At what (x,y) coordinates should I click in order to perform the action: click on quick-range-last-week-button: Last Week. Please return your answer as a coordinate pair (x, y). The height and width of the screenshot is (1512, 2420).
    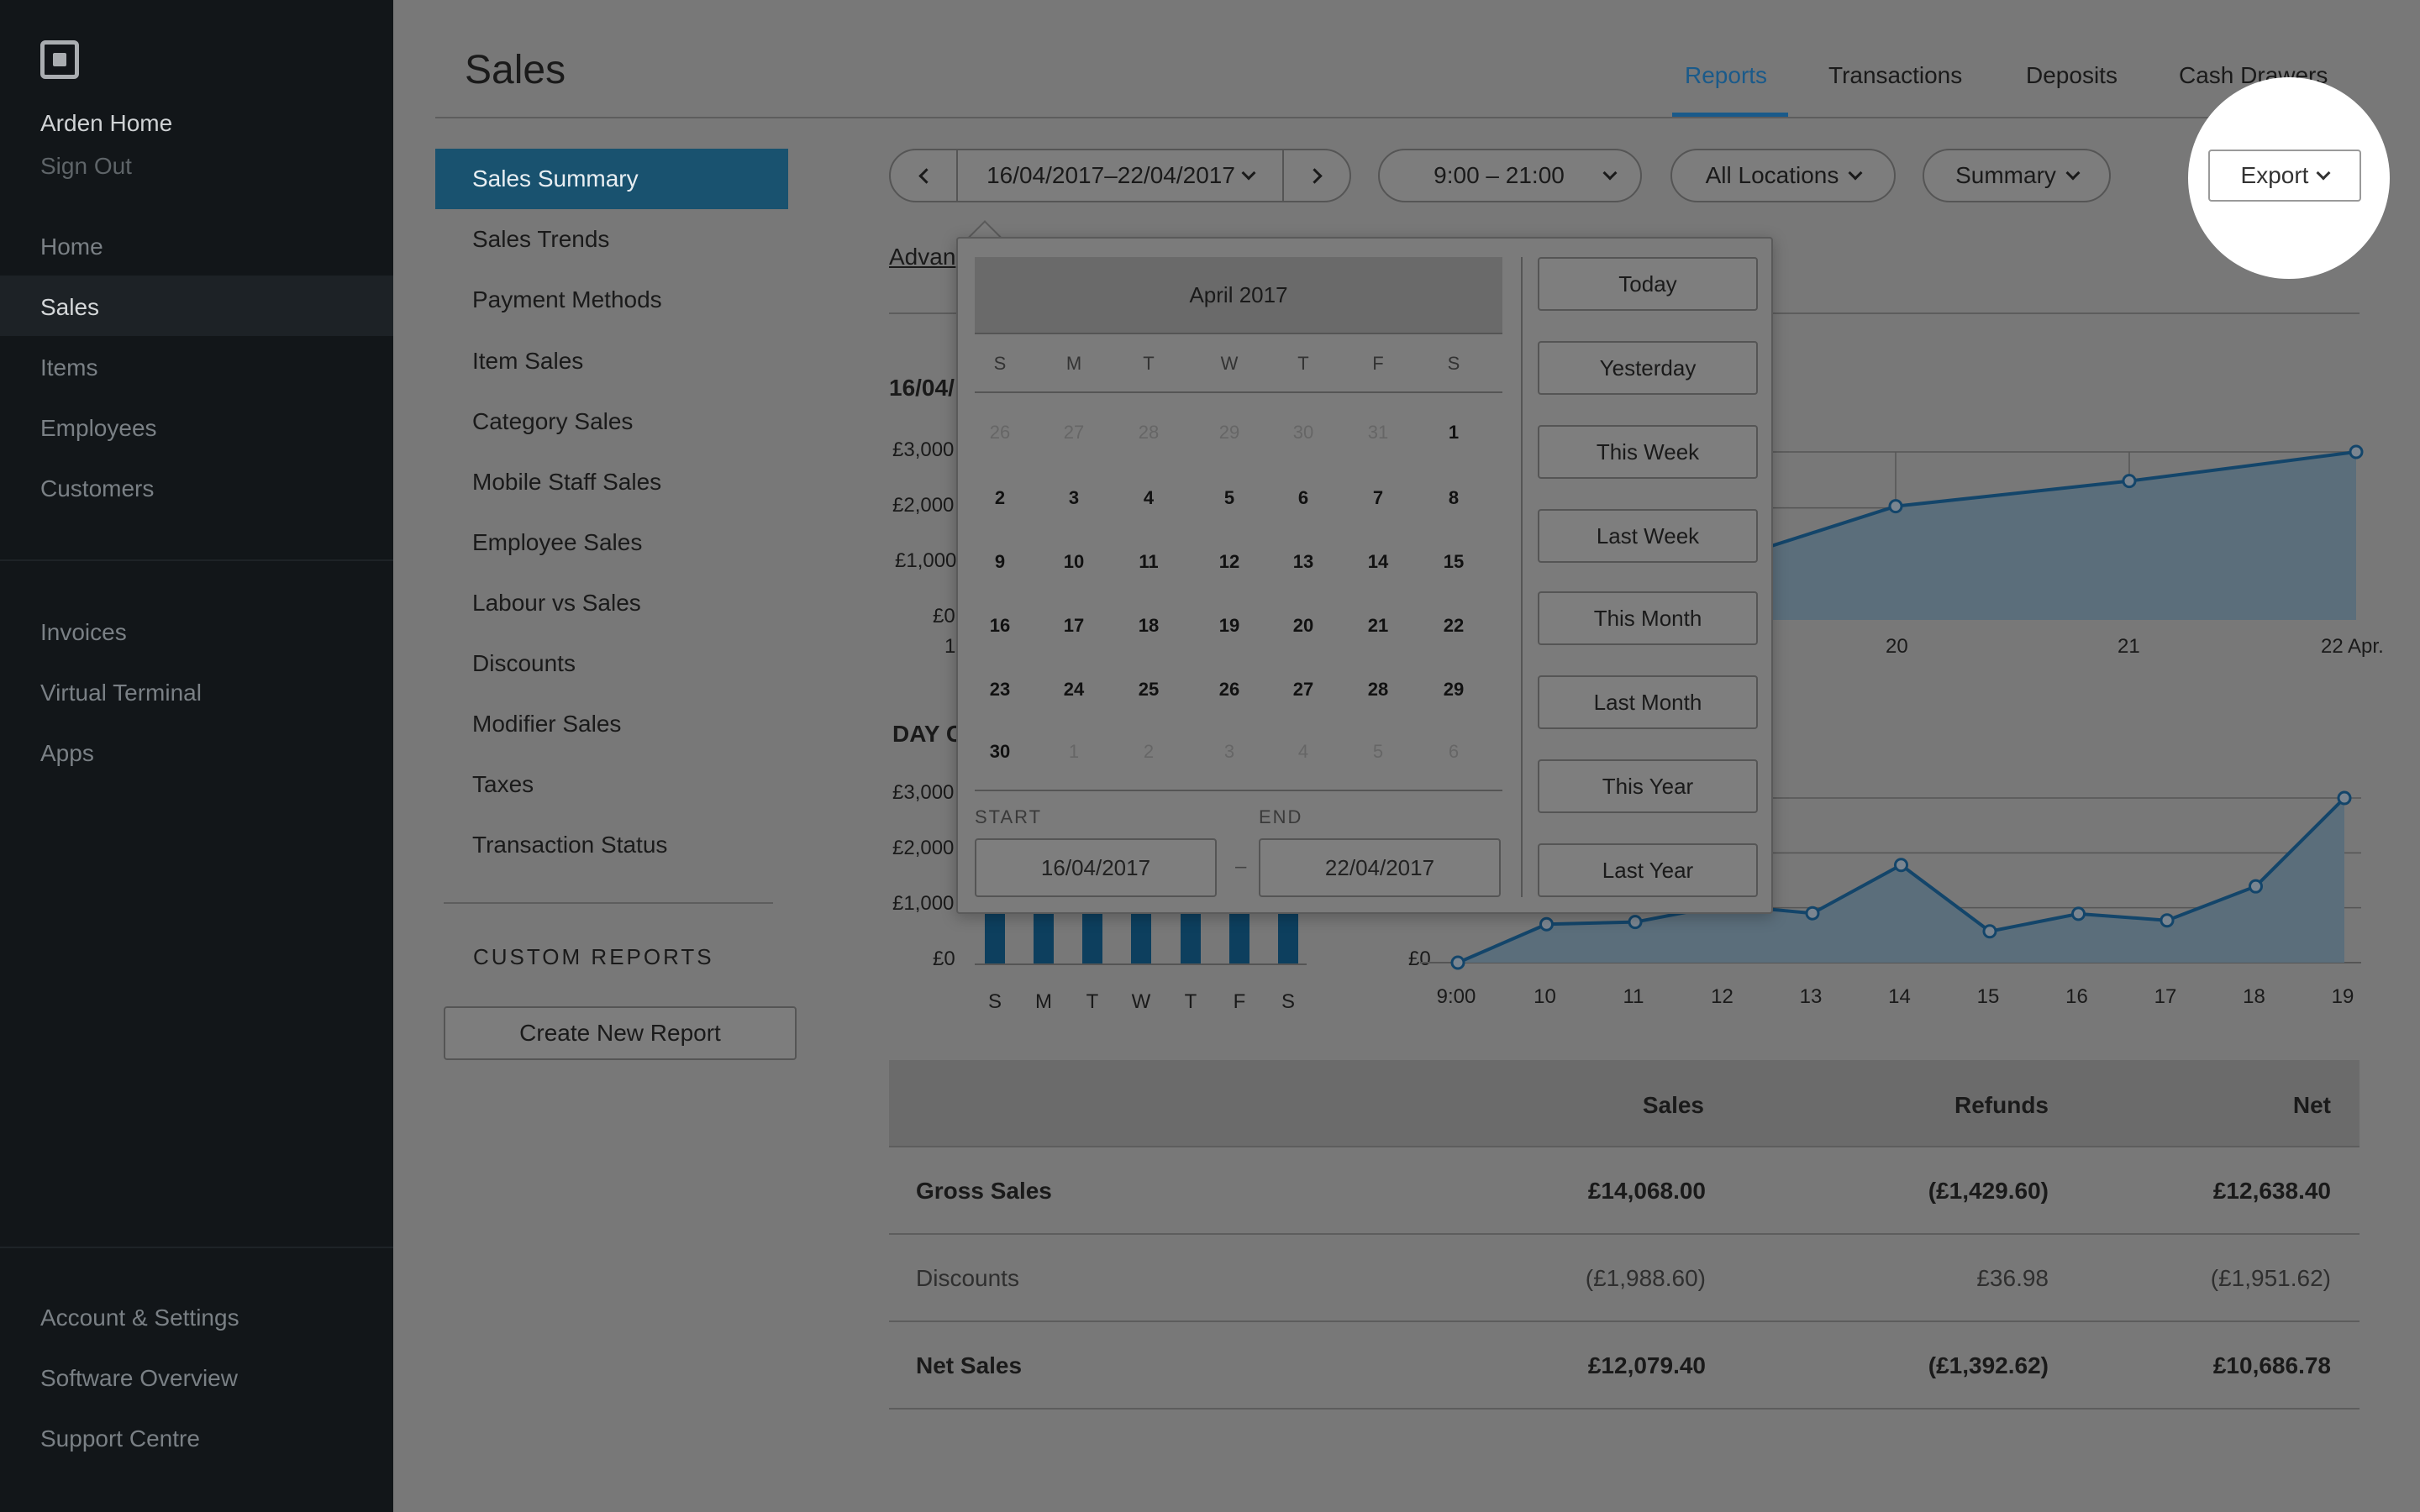
    Looking at the image, I should click on (1648, 536).